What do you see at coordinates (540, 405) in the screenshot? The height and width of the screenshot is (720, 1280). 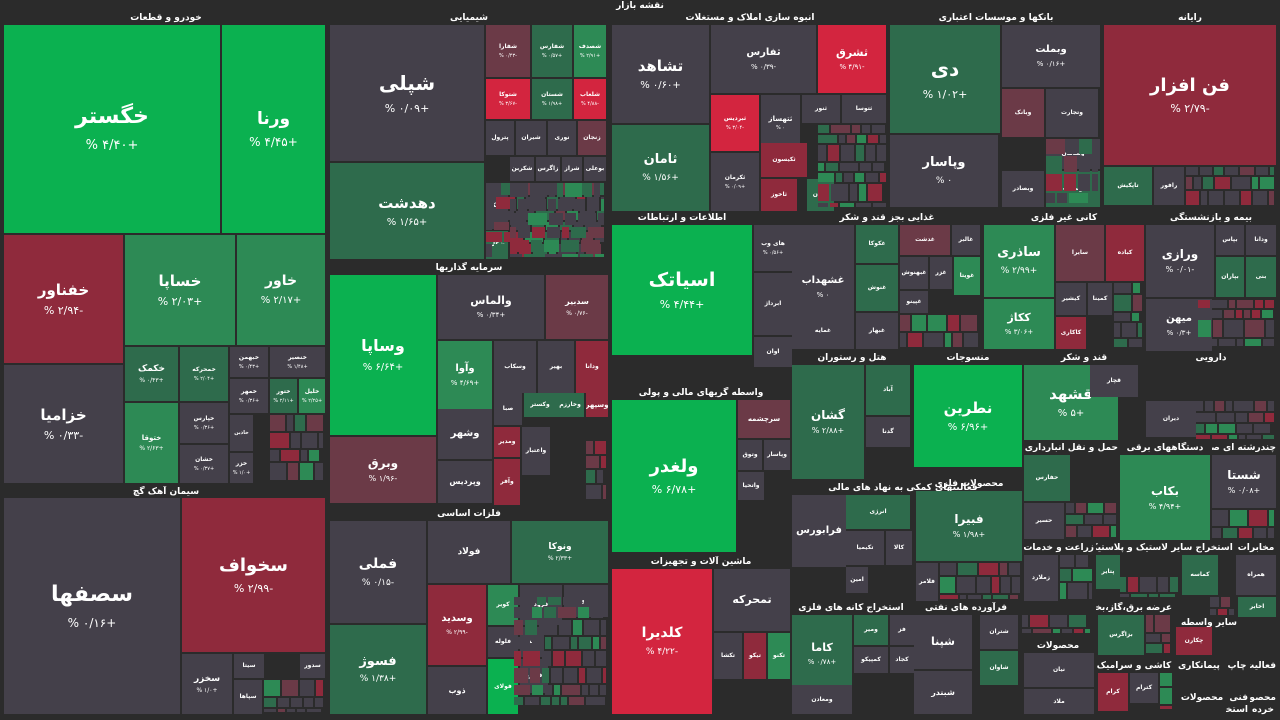 I see `stock-tile: وکستر` at bounding box center [540, 405].